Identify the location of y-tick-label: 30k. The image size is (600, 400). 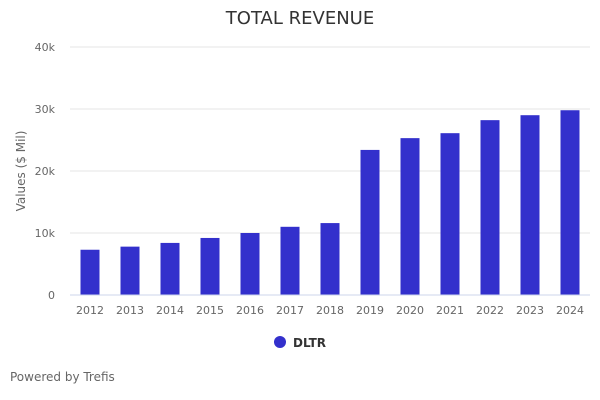
(45, 109).